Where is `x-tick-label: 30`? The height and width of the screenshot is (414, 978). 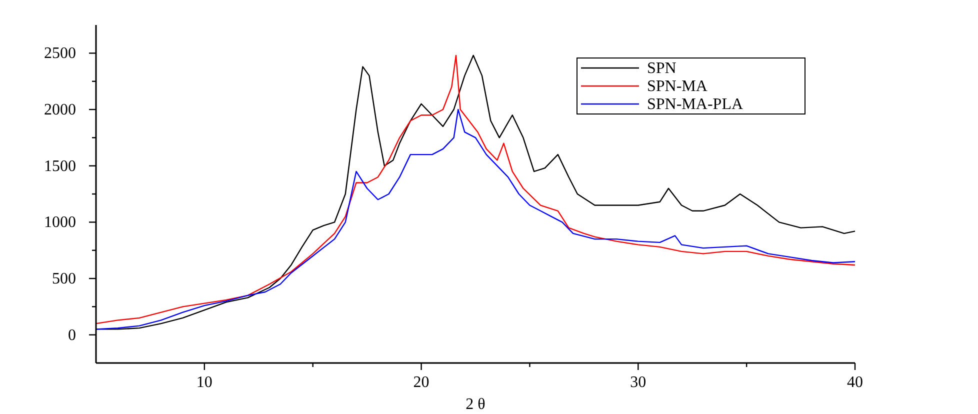
x-tick-label: 30 is located at coordinates (638, 382).